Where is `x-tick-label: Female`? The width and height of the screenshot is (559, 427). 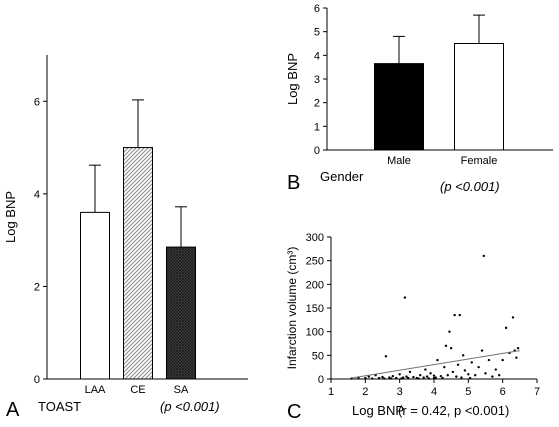
x-tick-label: Female is located at coordinates (479, 161).